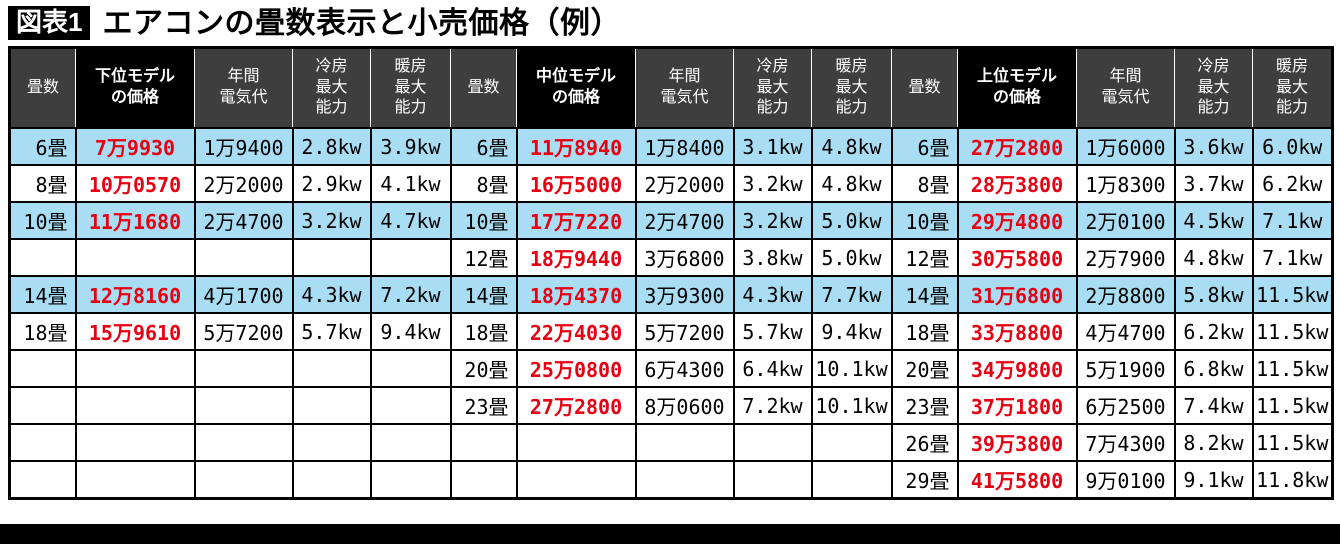 This screenshot has height=544, width=1340. Describe the element at coordinates (361, 23) in the screenshot. I see `page-title: エアコンの畳数表示と小売価格（例）` at that location.